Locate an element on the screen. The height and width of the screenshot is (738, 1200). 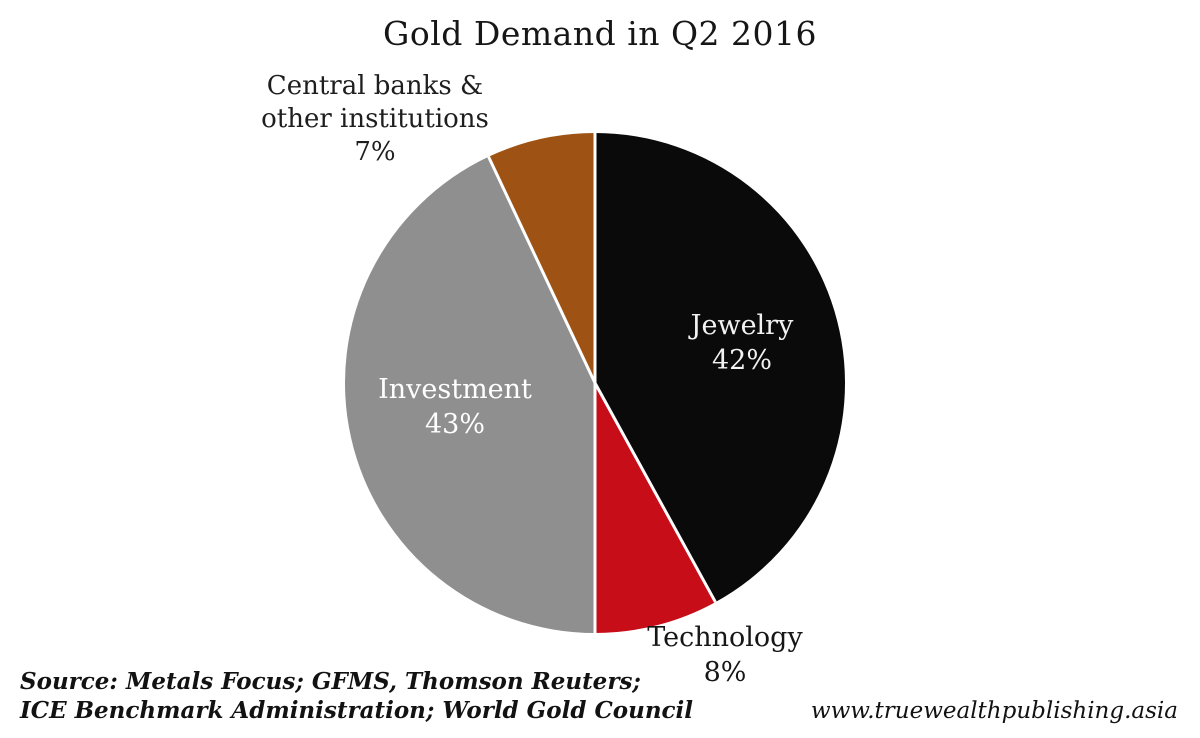
pie-slice-central-banks-other-institutions is located at coordinates (541, 258).